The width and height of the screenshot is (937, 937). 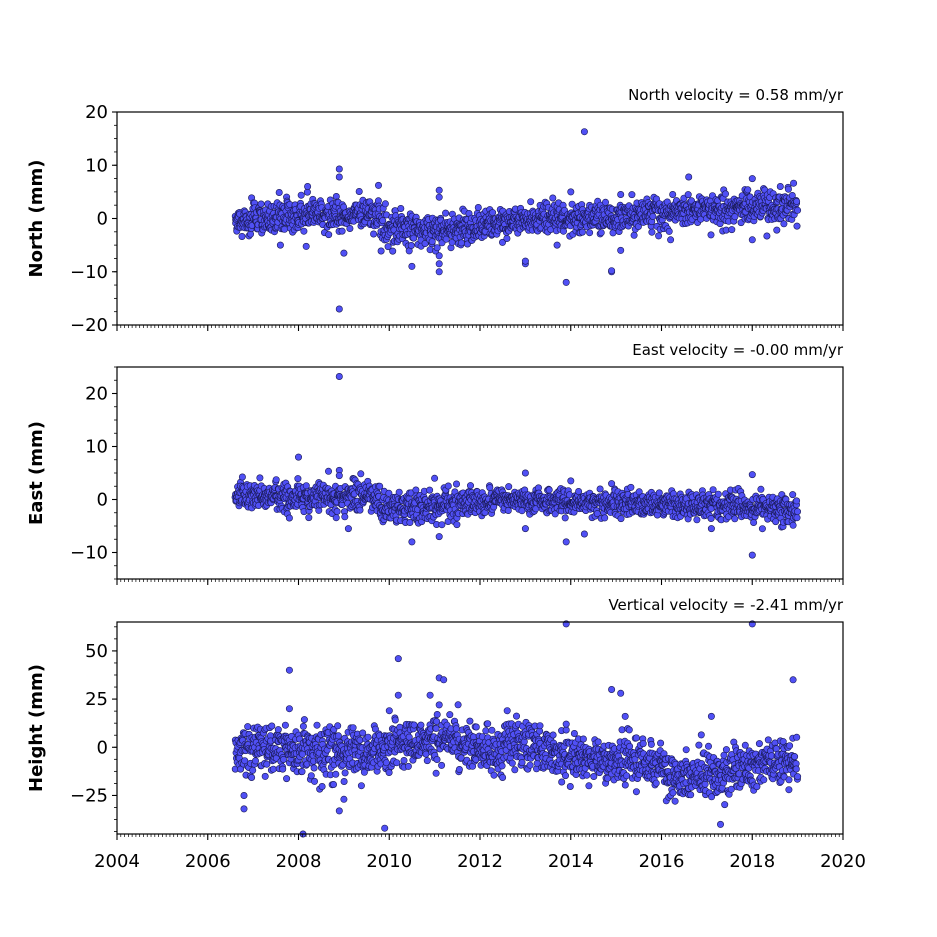 I want to click on y-tick-label: −10, so click(x=89, y=553).